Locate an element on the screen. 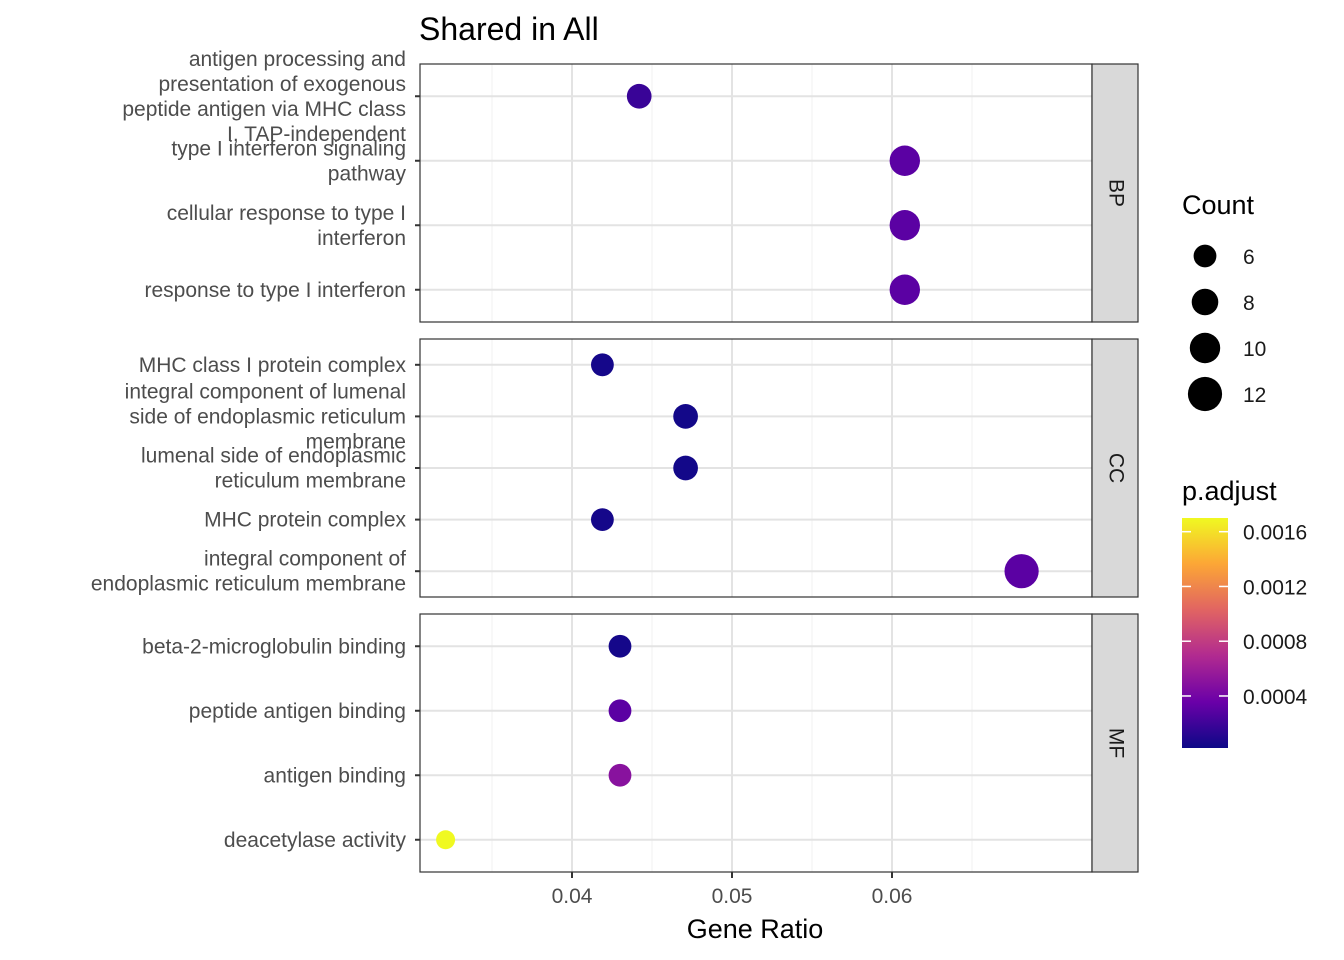 The height and width of the screenshot is (960, 1344). color-legend: p.adjust 0.0004 0.0008 0.0012 0.0016 is located at coordinates (1245, 612).